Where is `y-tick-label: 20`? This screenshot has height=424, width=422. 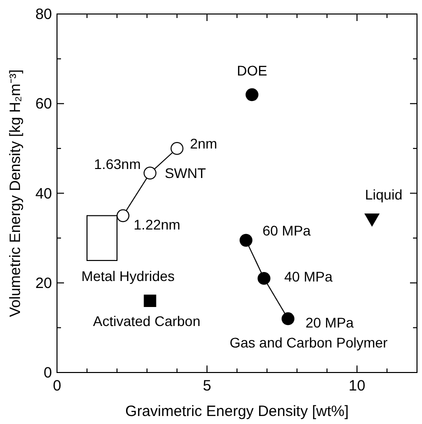
y-tick-label: 20 is located at coordinates (43, 283).